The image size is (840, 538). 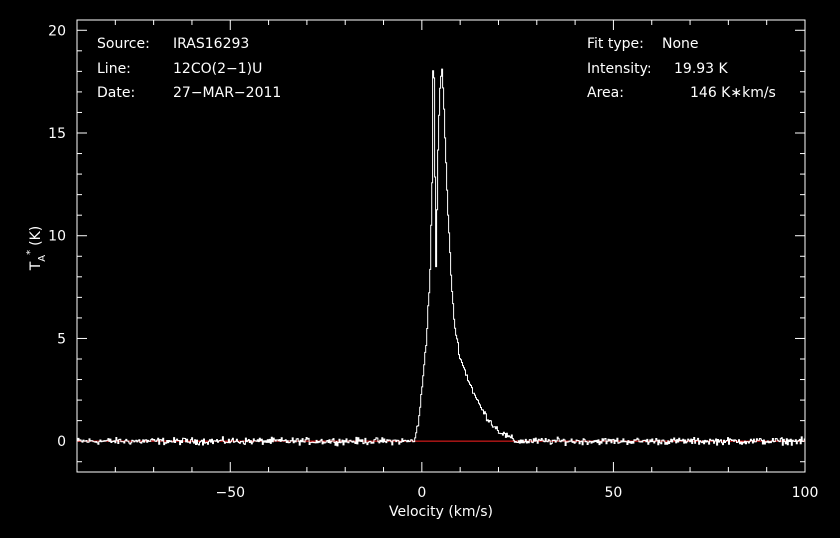 I want to click on y-tick-labels: 0 5 10 15 20, so click(x=57, y=236).